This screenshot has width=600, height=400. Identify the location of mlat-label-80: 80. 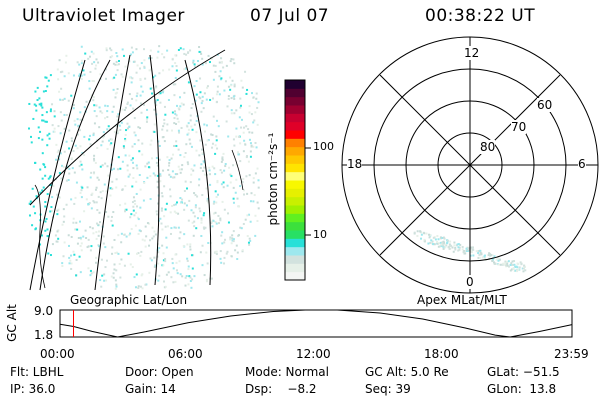
(488, 147).